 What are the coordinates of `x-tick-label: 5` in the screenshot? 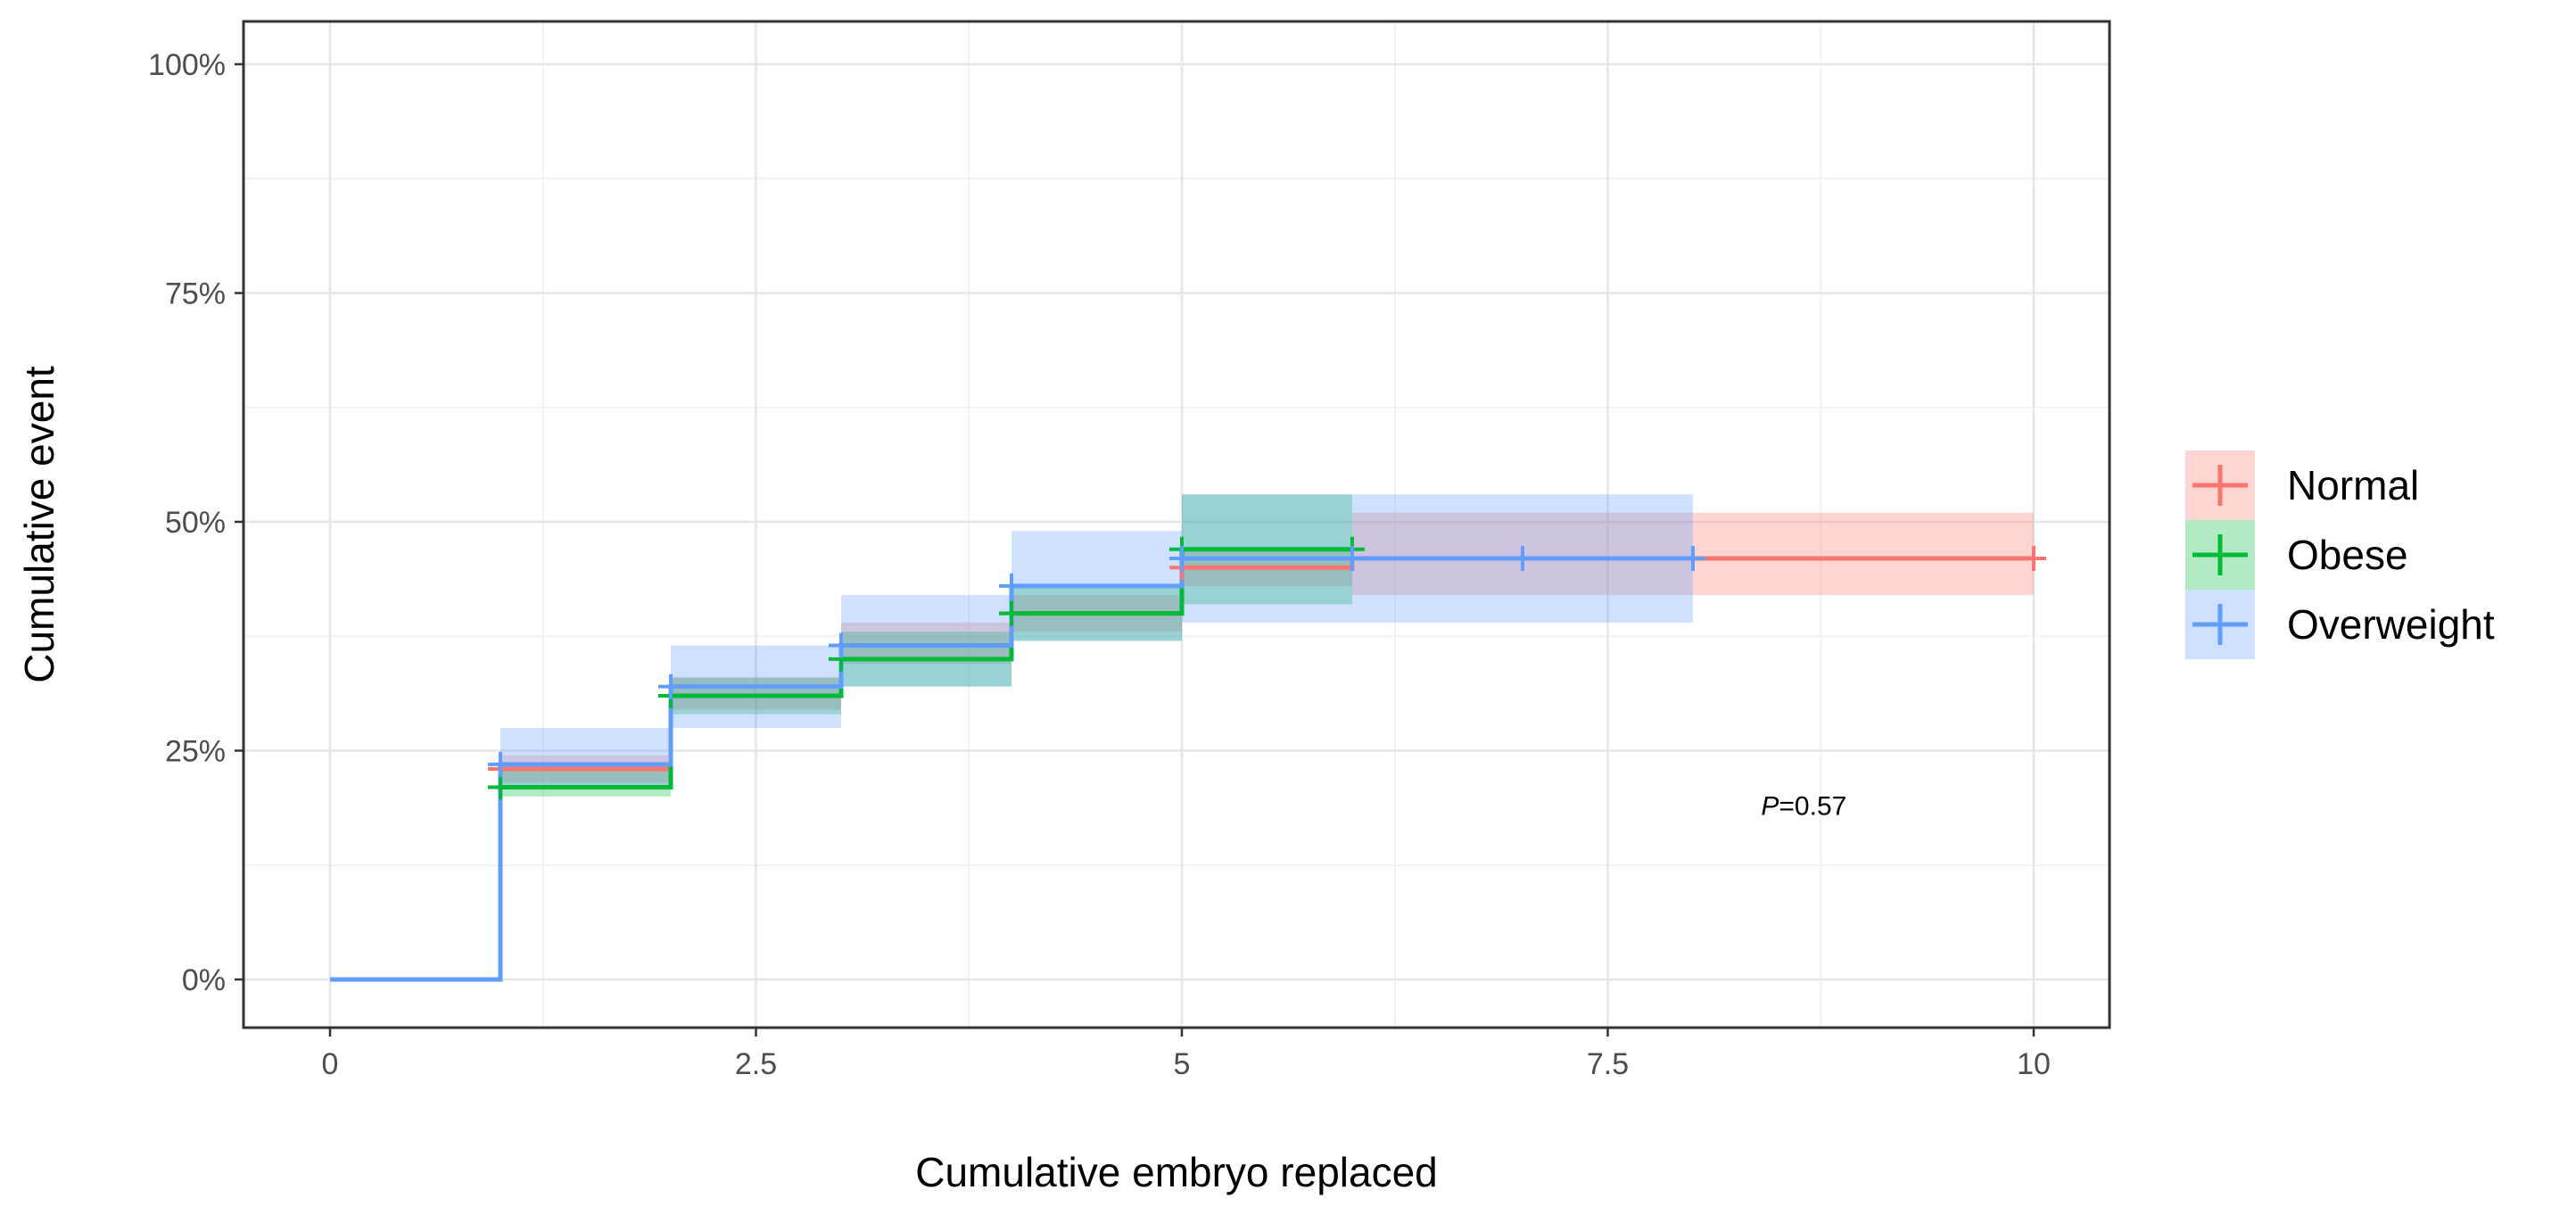 It's located at (1182, 1064).